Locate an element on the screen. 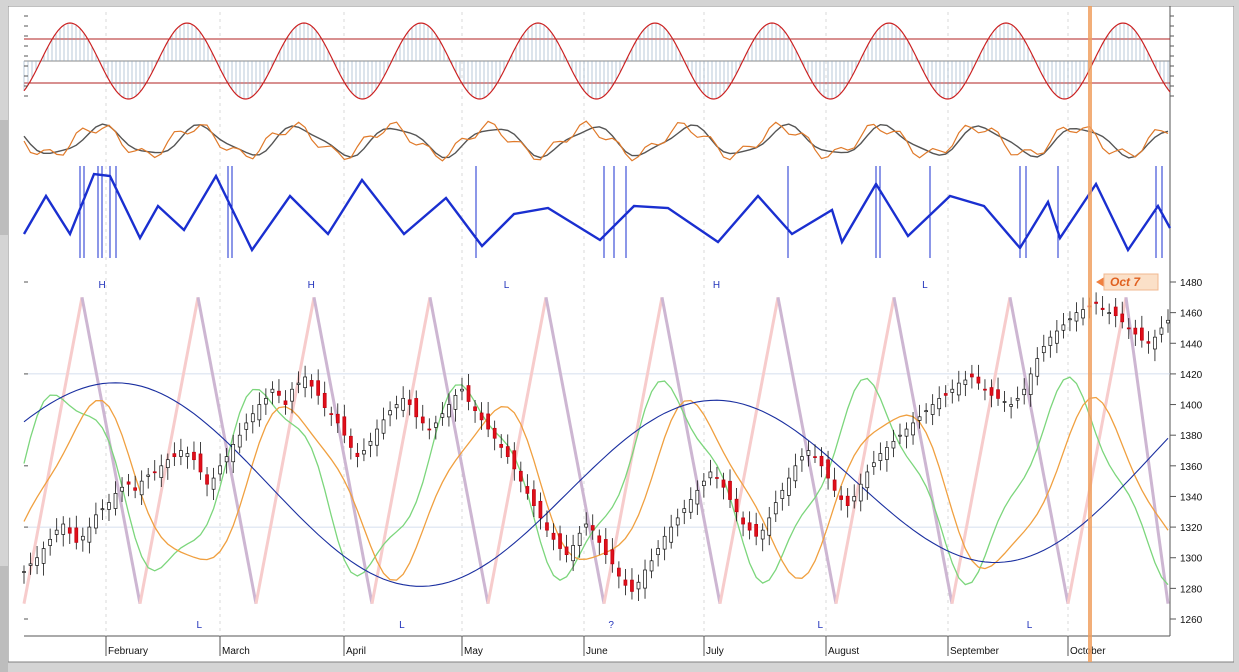 This screenshot has width=1239, height=672. price-tick-label: 1420 is located at coordinates (1191, 375).